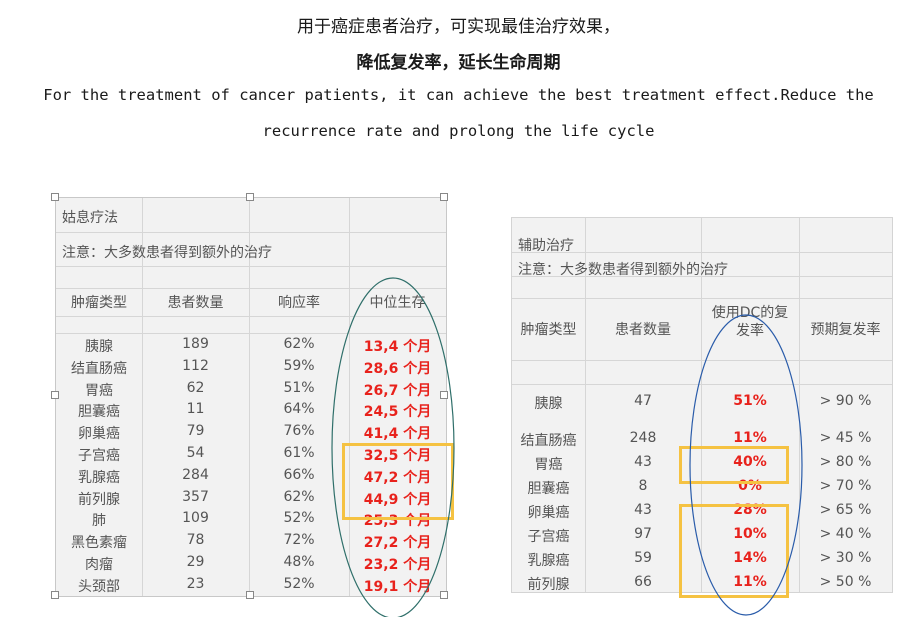 This screenshot has height=617, width=917. I want to click on table-cell: 26,7 个月, so click(397, 390).